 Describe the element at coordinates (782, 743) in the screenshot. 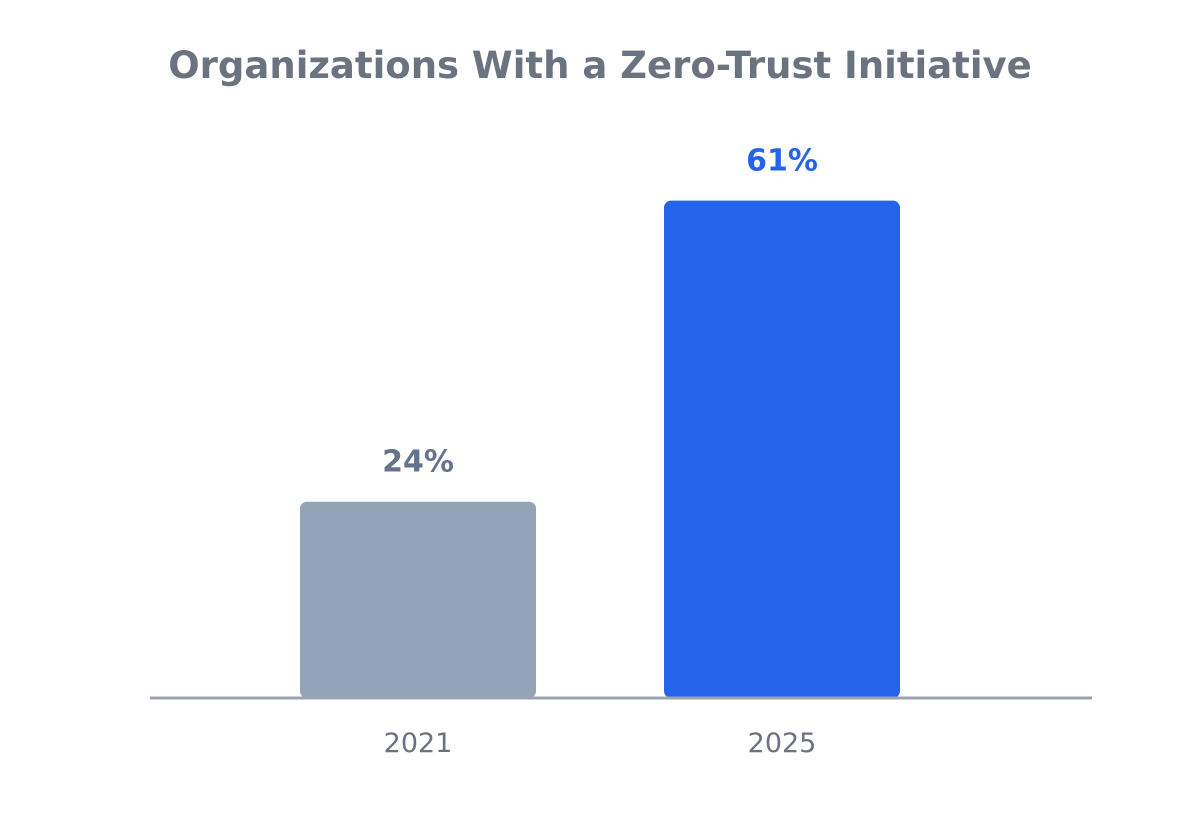

I see `x-tick-label-2025: 2025` at that location.